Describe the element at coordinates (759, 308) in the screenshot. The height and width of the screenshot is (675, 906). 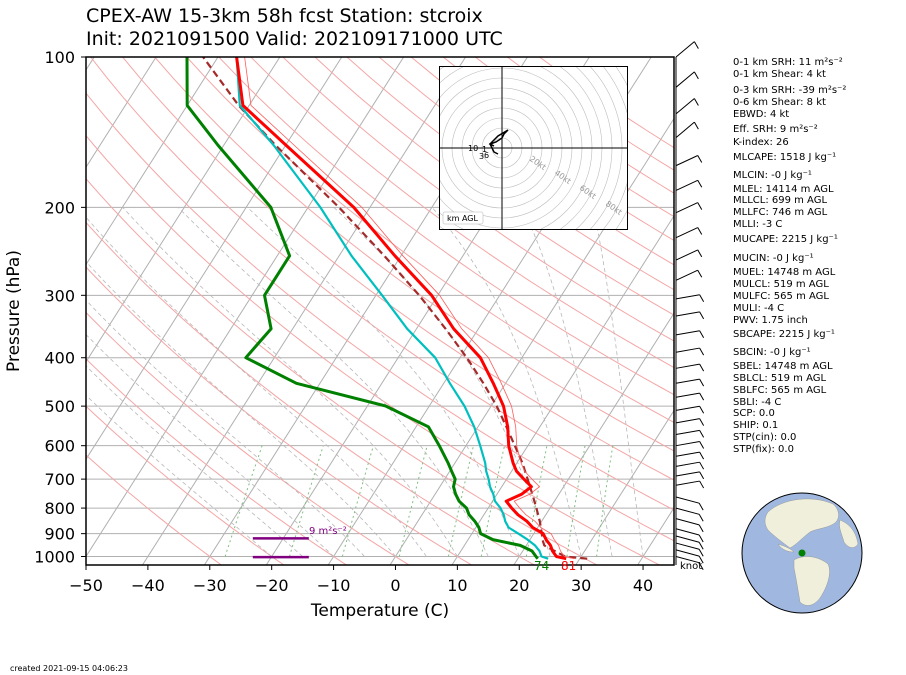
I see `stat-line: MULI: -4 C` at that location.